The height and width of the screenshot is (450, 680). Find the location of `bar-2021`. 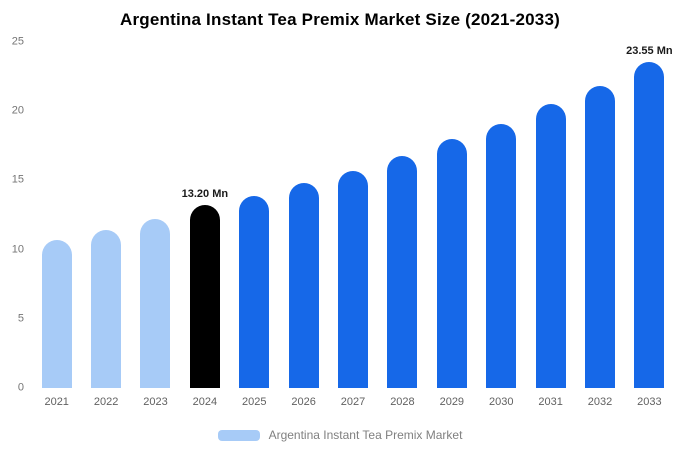

bar-2021 is located at coordinates (56, 313).